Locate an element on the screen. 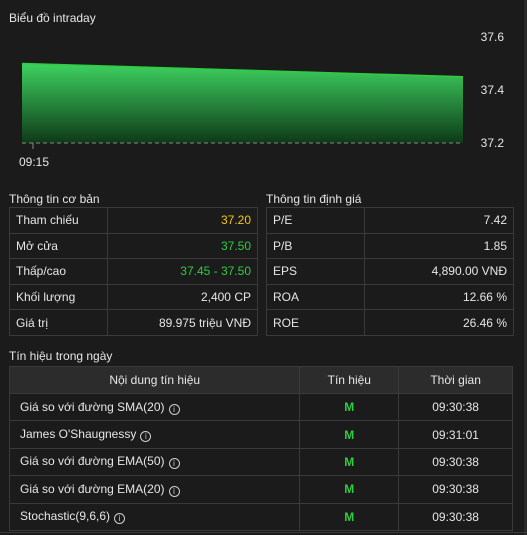 The image size is (527, 535). signal-name-cell: Giá so với đường EMA(20) i is located at coordinates (154, 489).